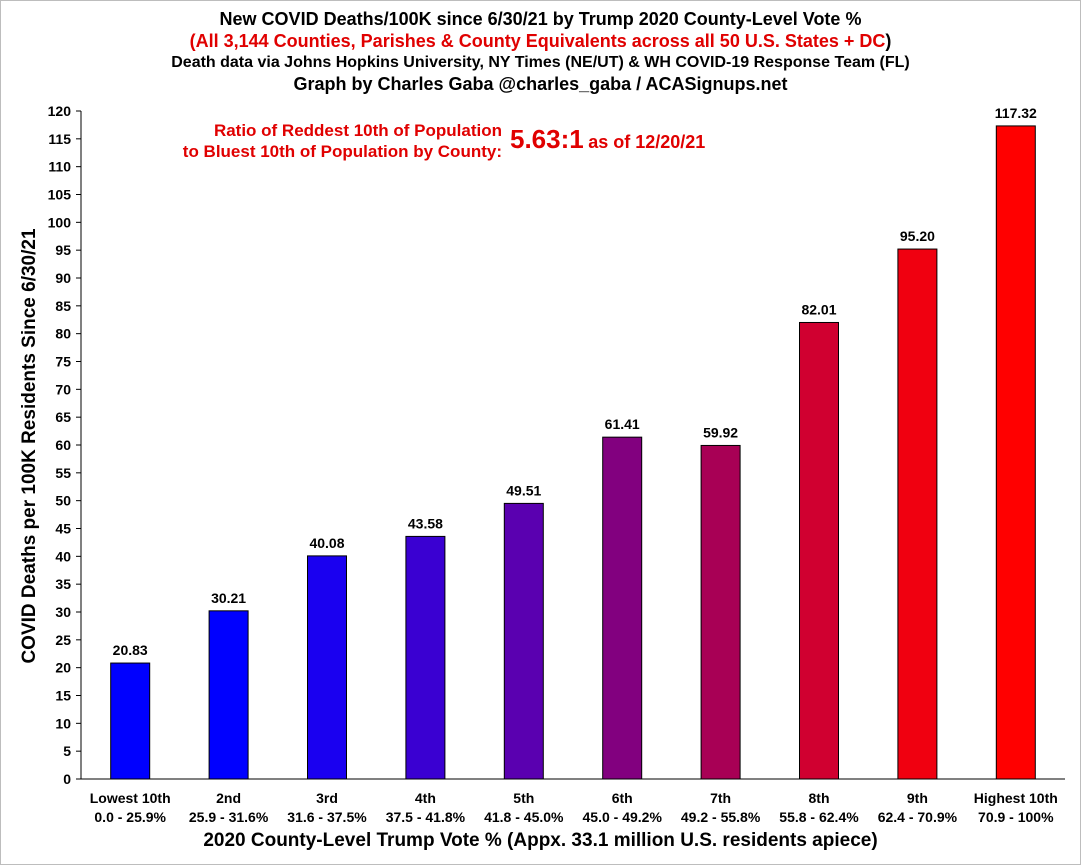 The width and height of the screenshot is (1081, 865). I want to click on x-tick-range-label: 62.4 - 70.9%, so click(918, 817).